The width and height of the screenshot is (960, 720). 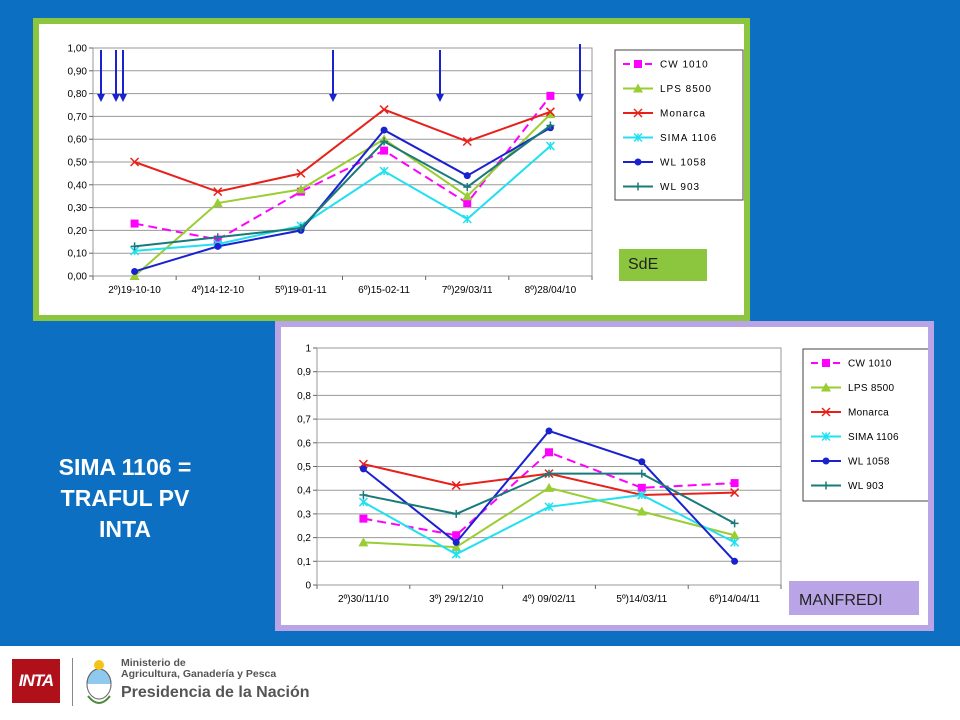 I want to click on sde-x-tick-label: 6º)15-02-11, so click(x=384, y=290).